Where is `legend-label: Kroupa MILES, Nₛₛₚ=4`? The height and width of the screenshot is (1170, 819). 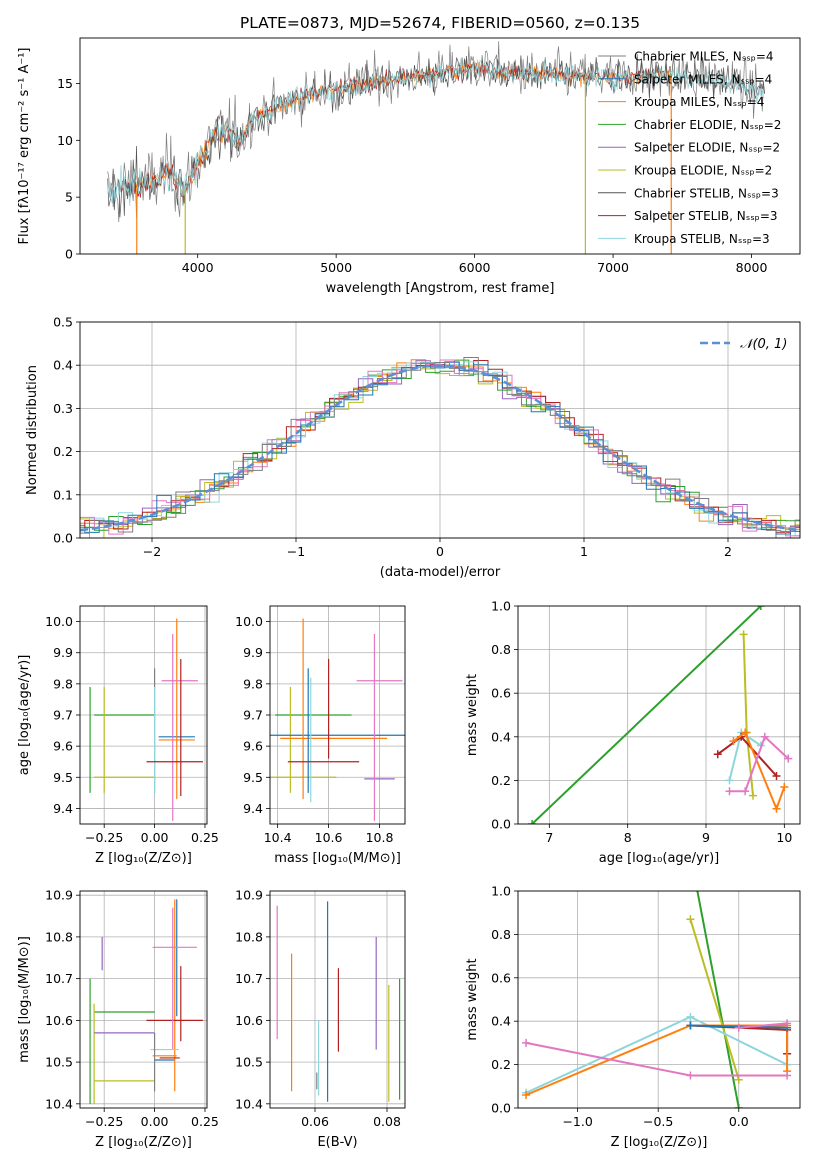 legend-label: Kroupa MILES, Nₛₛₚ=4 is located at coordinates (699, 102).